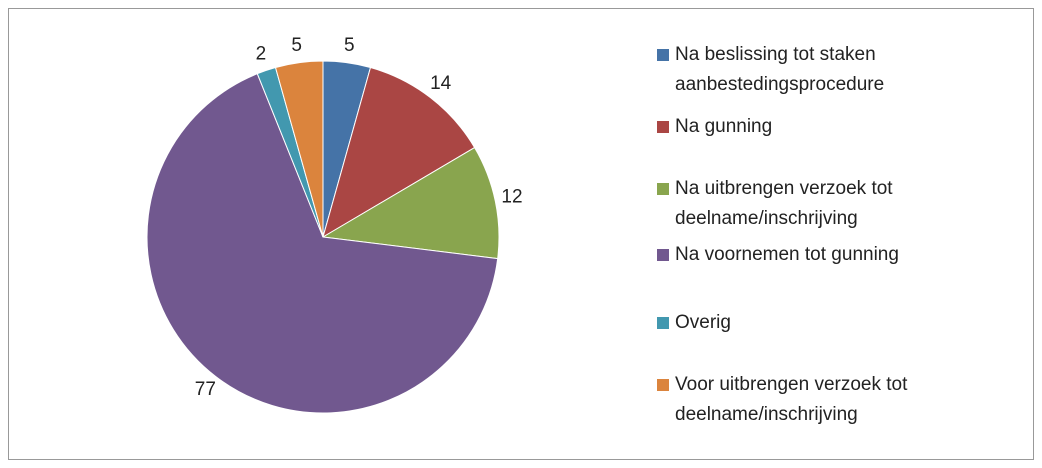 The height and width of the screenshot is (468, 1042). What do you see at coordinates (787, 254) in the screenshot?
I see `legend-label: Na voornemen tot gunning` at bounding box center [787, 254].